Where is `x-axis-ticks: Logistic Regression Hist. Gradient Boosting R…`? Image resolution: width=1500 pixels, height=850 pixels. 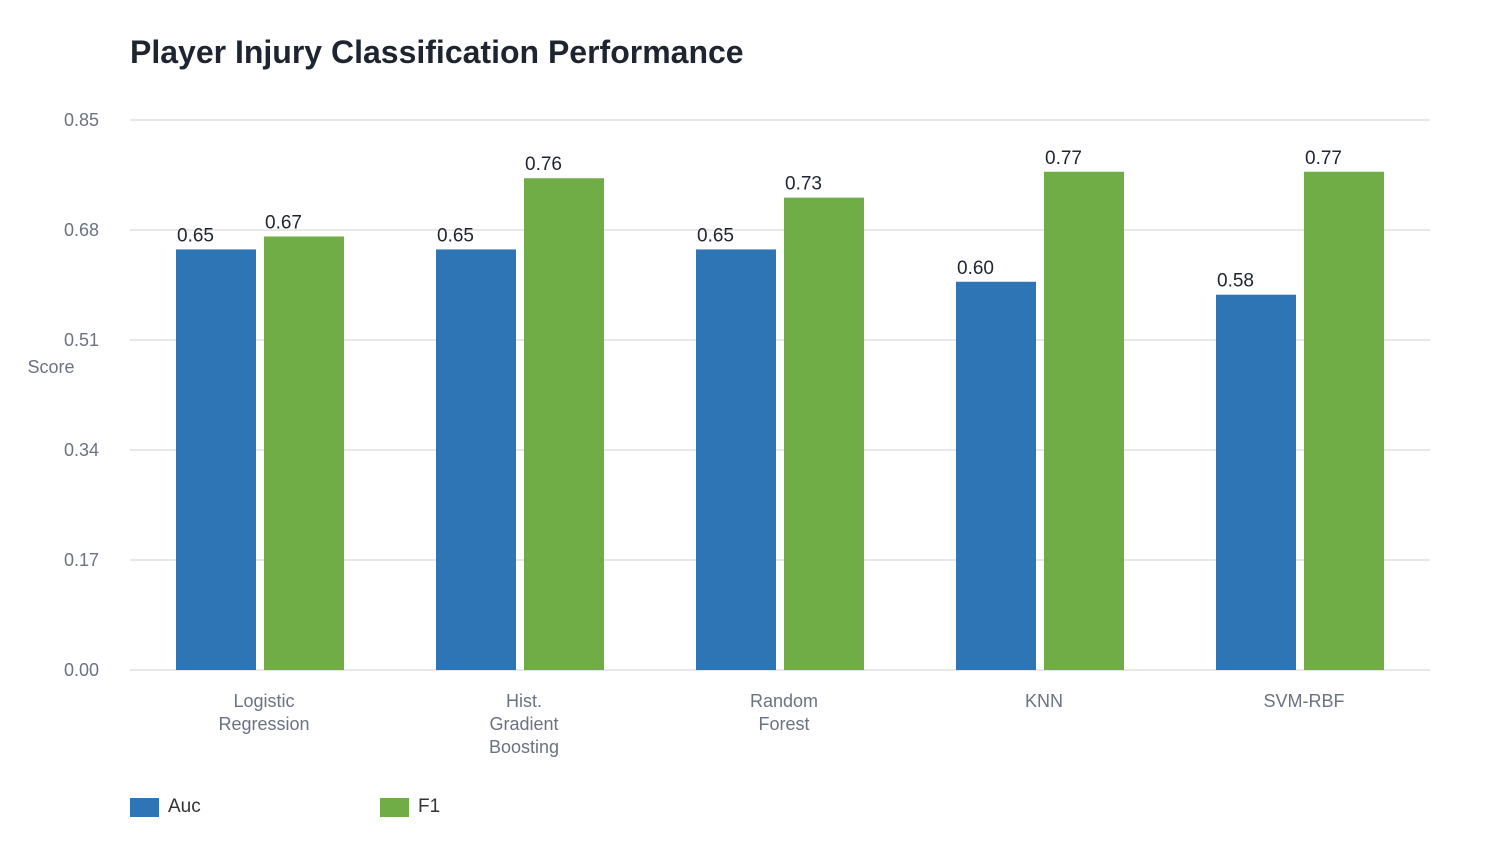 x-axis-ticks: Logistic Regression Hist. Gradient Boosting R… is located at coordinates (781, 724).